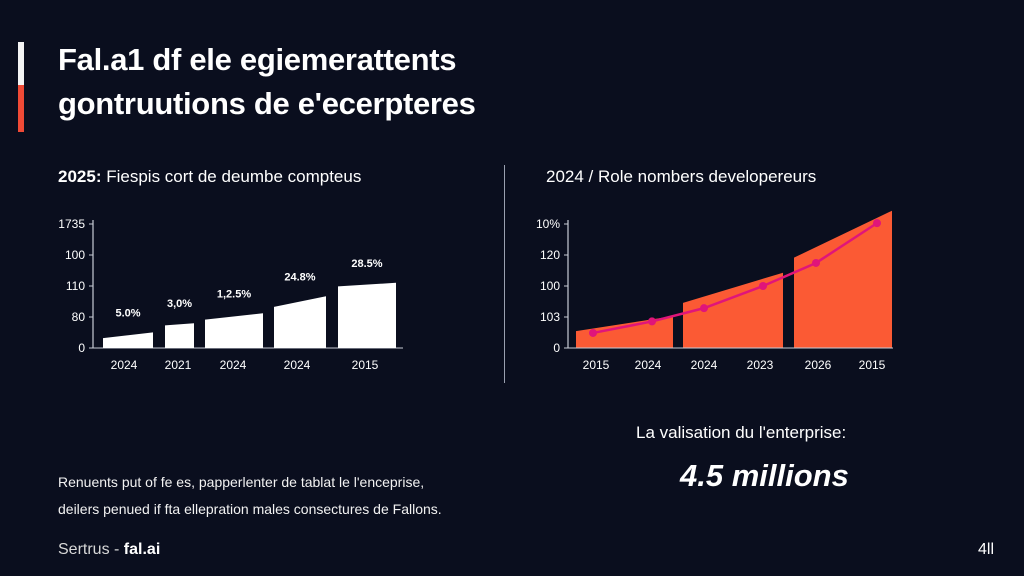 This screenshot has width=1024, height=576. What do you see at coordinates (75, 286) in the screenshot?
I see `left-y-tick-label: 110` at bounding box center [75, 286].